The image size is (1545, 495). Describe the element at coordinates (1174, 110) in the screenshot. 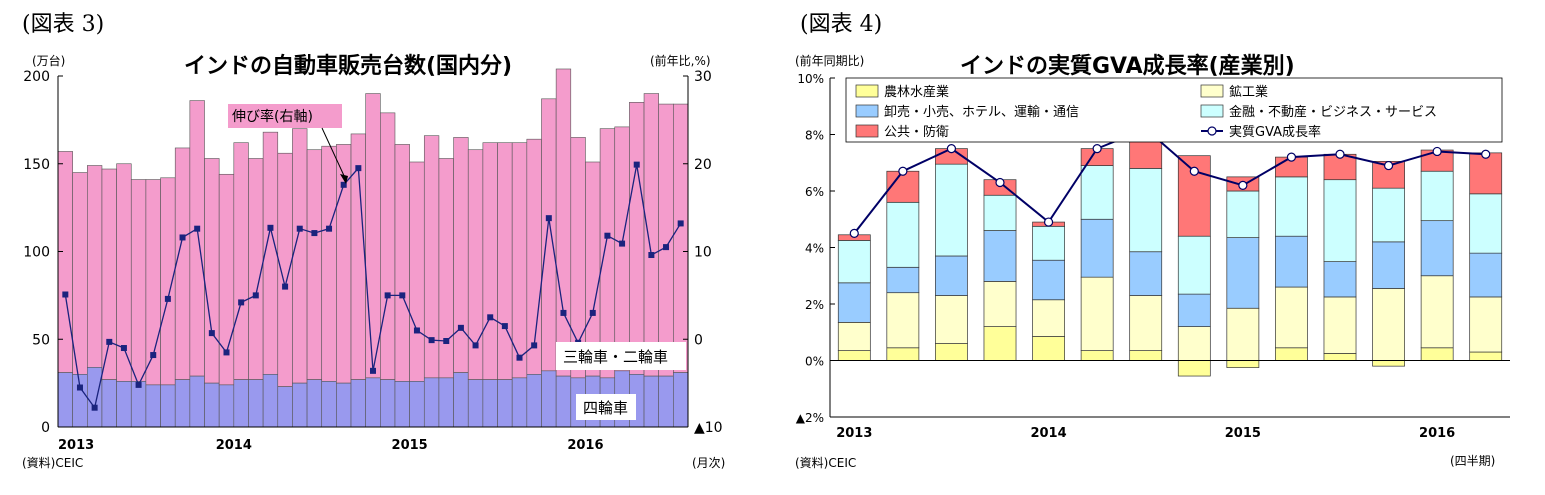

I see `chart-2-legend-box` at that location.